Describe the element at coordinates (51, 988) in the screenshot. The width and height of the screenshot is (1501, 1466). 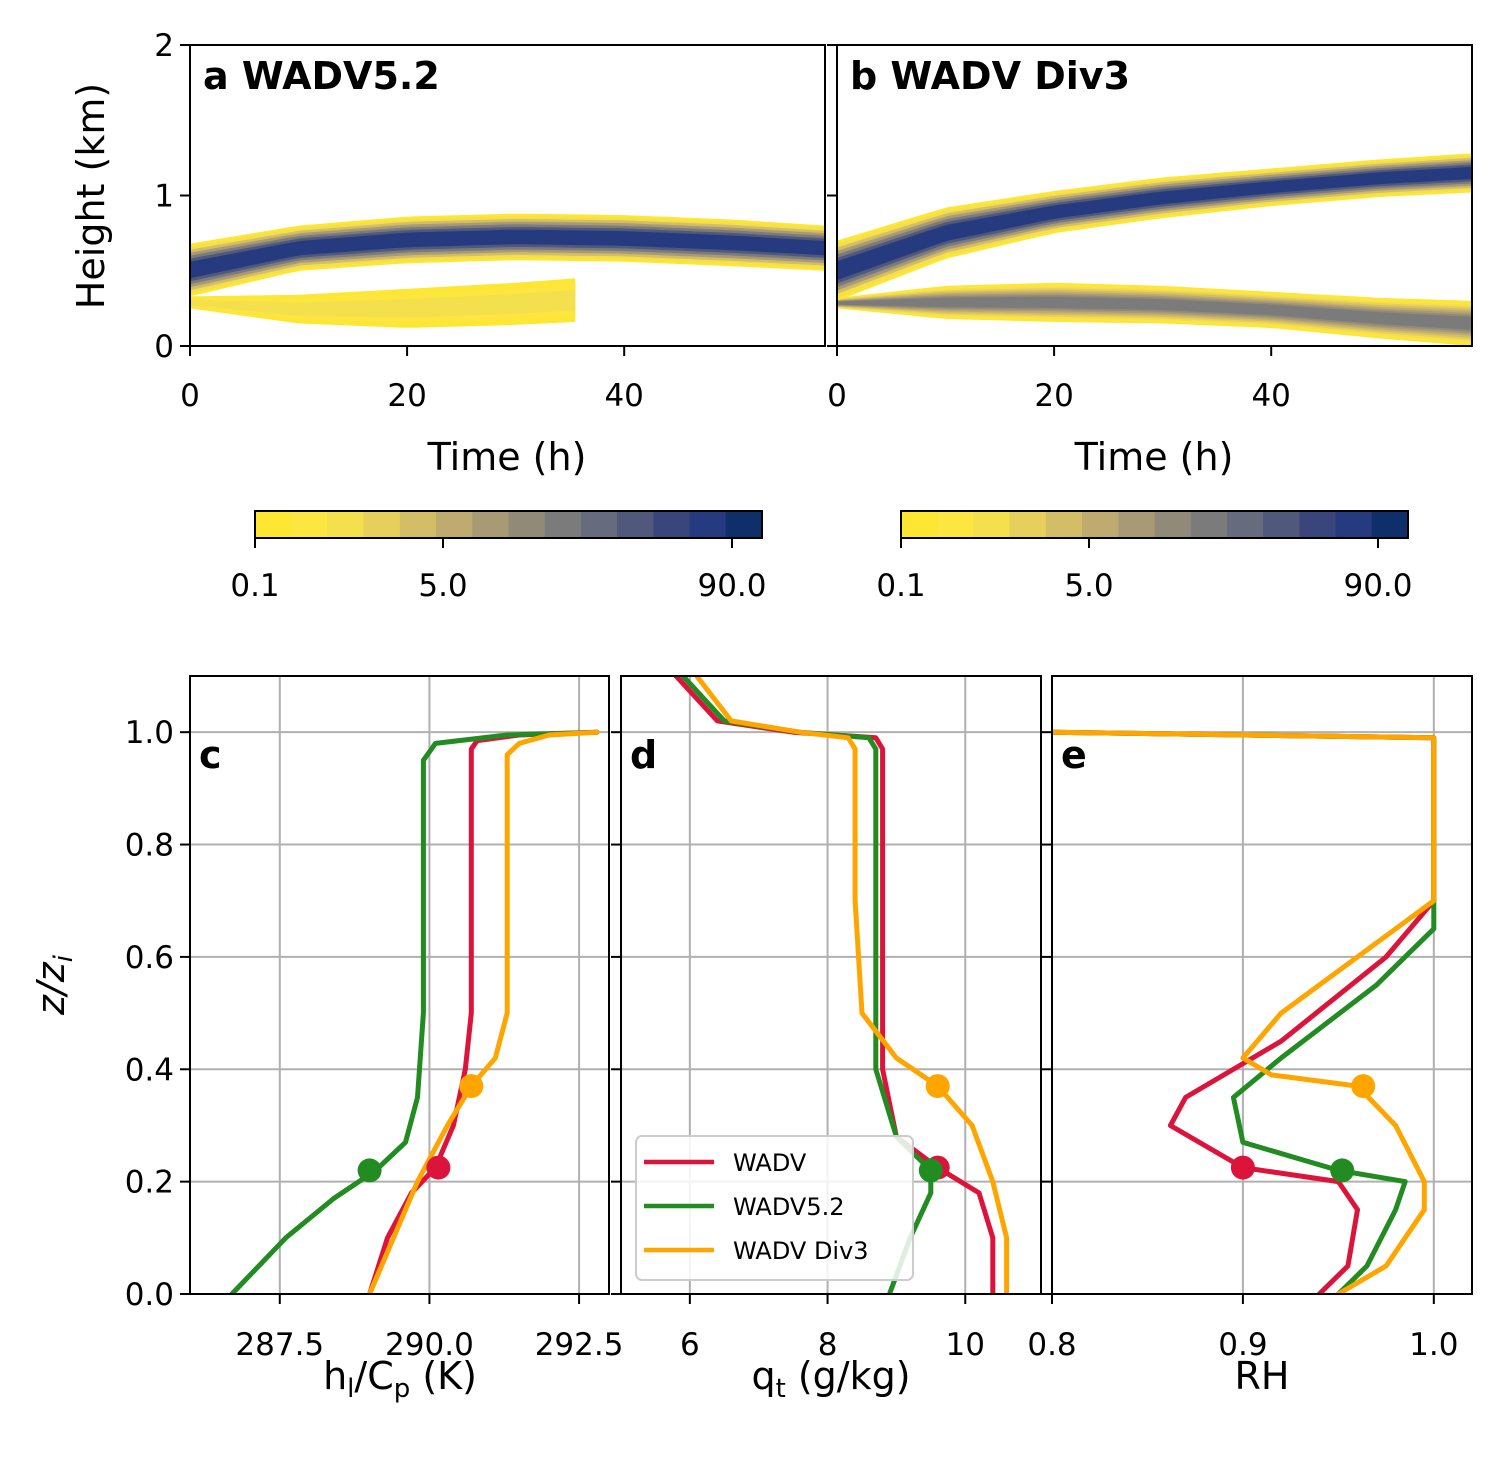
I see `bottom-ylabel-main: z/z` at that location.